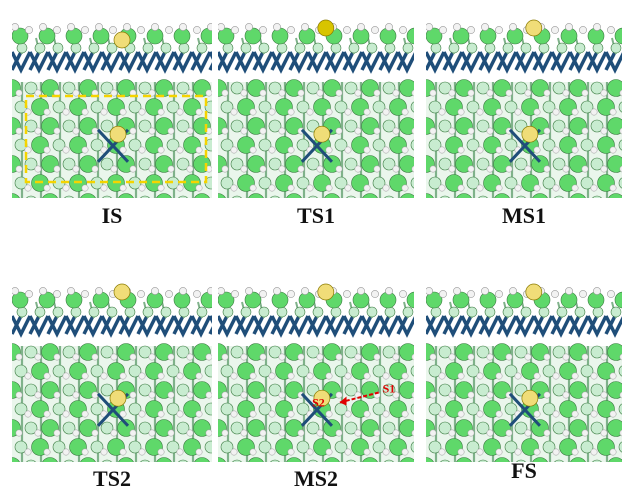 The image size is (622, 492). Describe the element at coordinates (524, 402) in the screenshot. I see `top-view` at that location.